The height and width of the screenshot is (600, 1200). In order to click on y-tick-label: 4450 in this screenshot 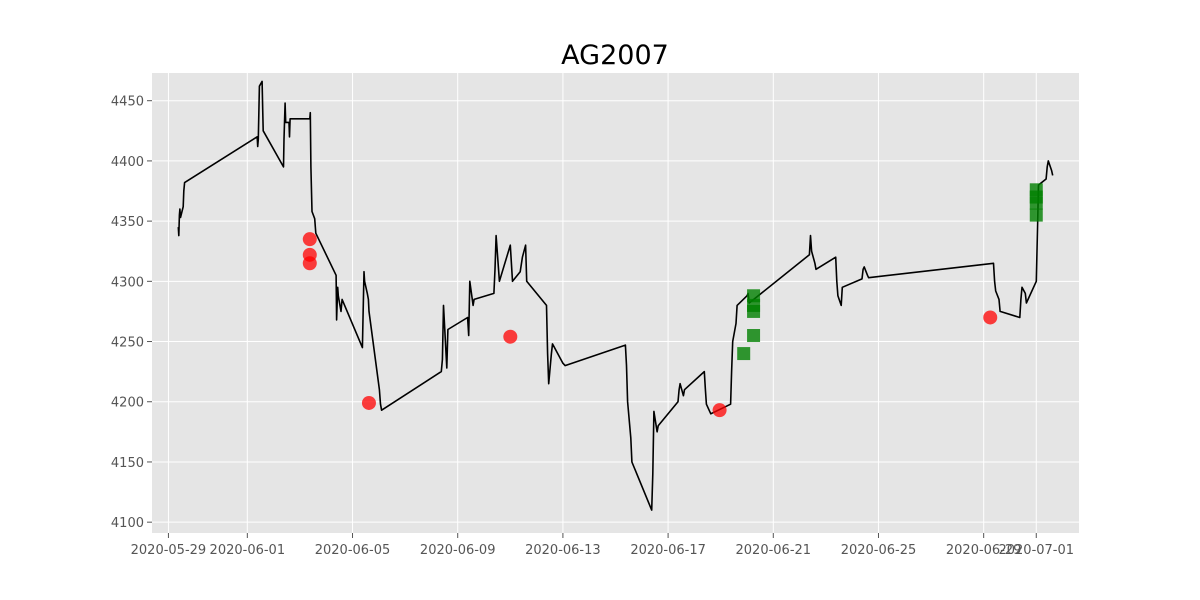, I will do `click(127, 102)`.